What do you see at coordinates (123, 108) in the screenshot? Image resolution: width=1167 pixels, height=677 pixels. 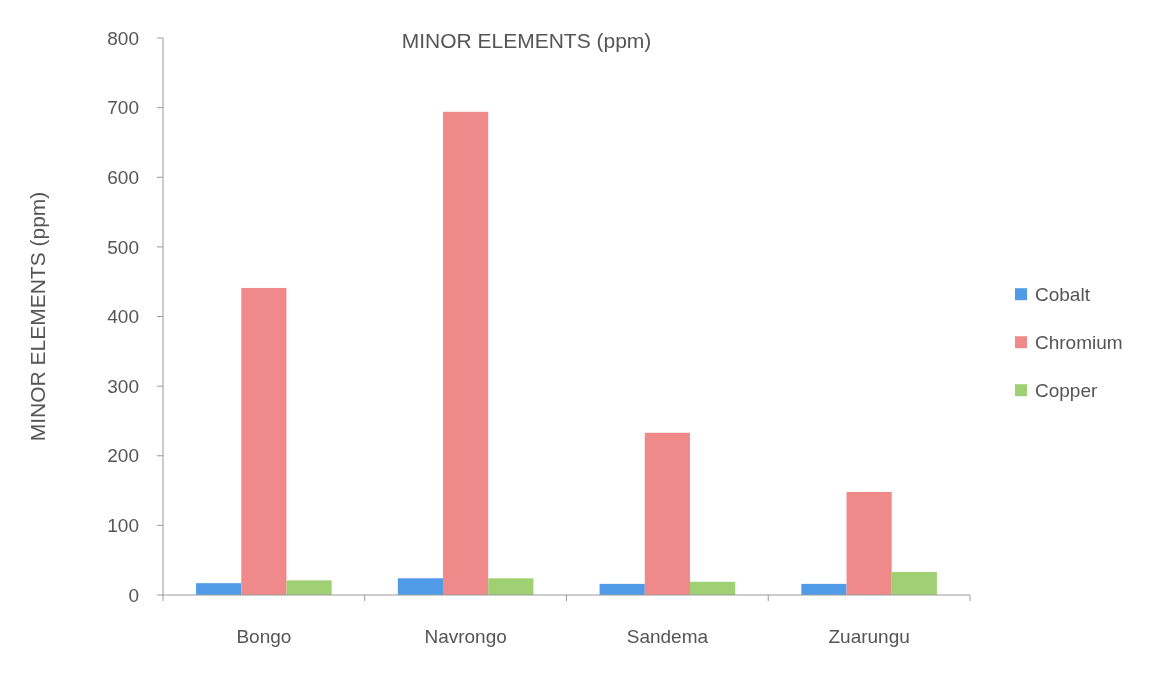 I see `y-tick-label: 700` at bounding box center [123, 108].